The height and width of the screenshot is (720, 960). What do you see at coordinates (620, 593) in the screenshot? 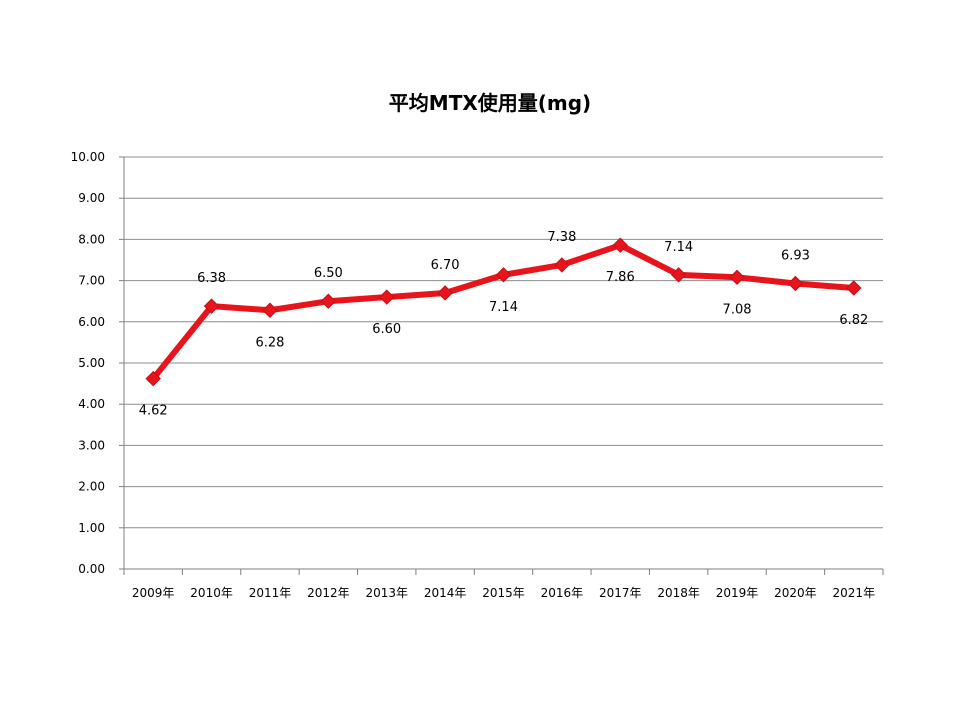
I see `x-tick-label: 2017年` at bounding box center [620, 593].